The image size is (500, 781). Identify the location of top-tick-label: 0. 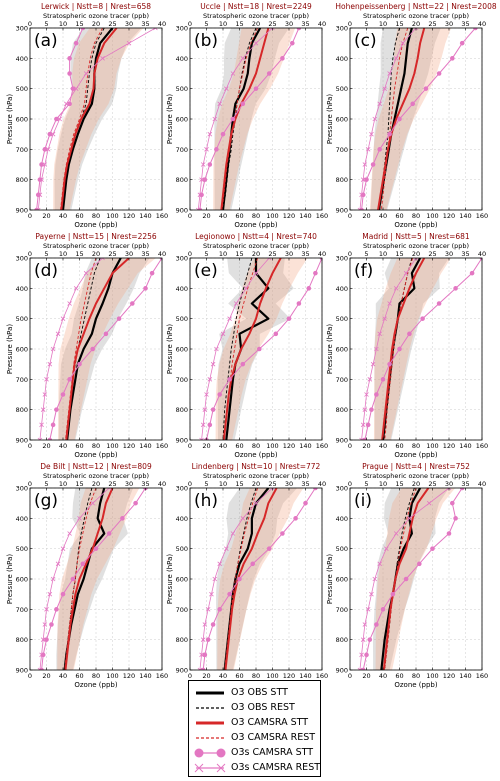
(30, 24).